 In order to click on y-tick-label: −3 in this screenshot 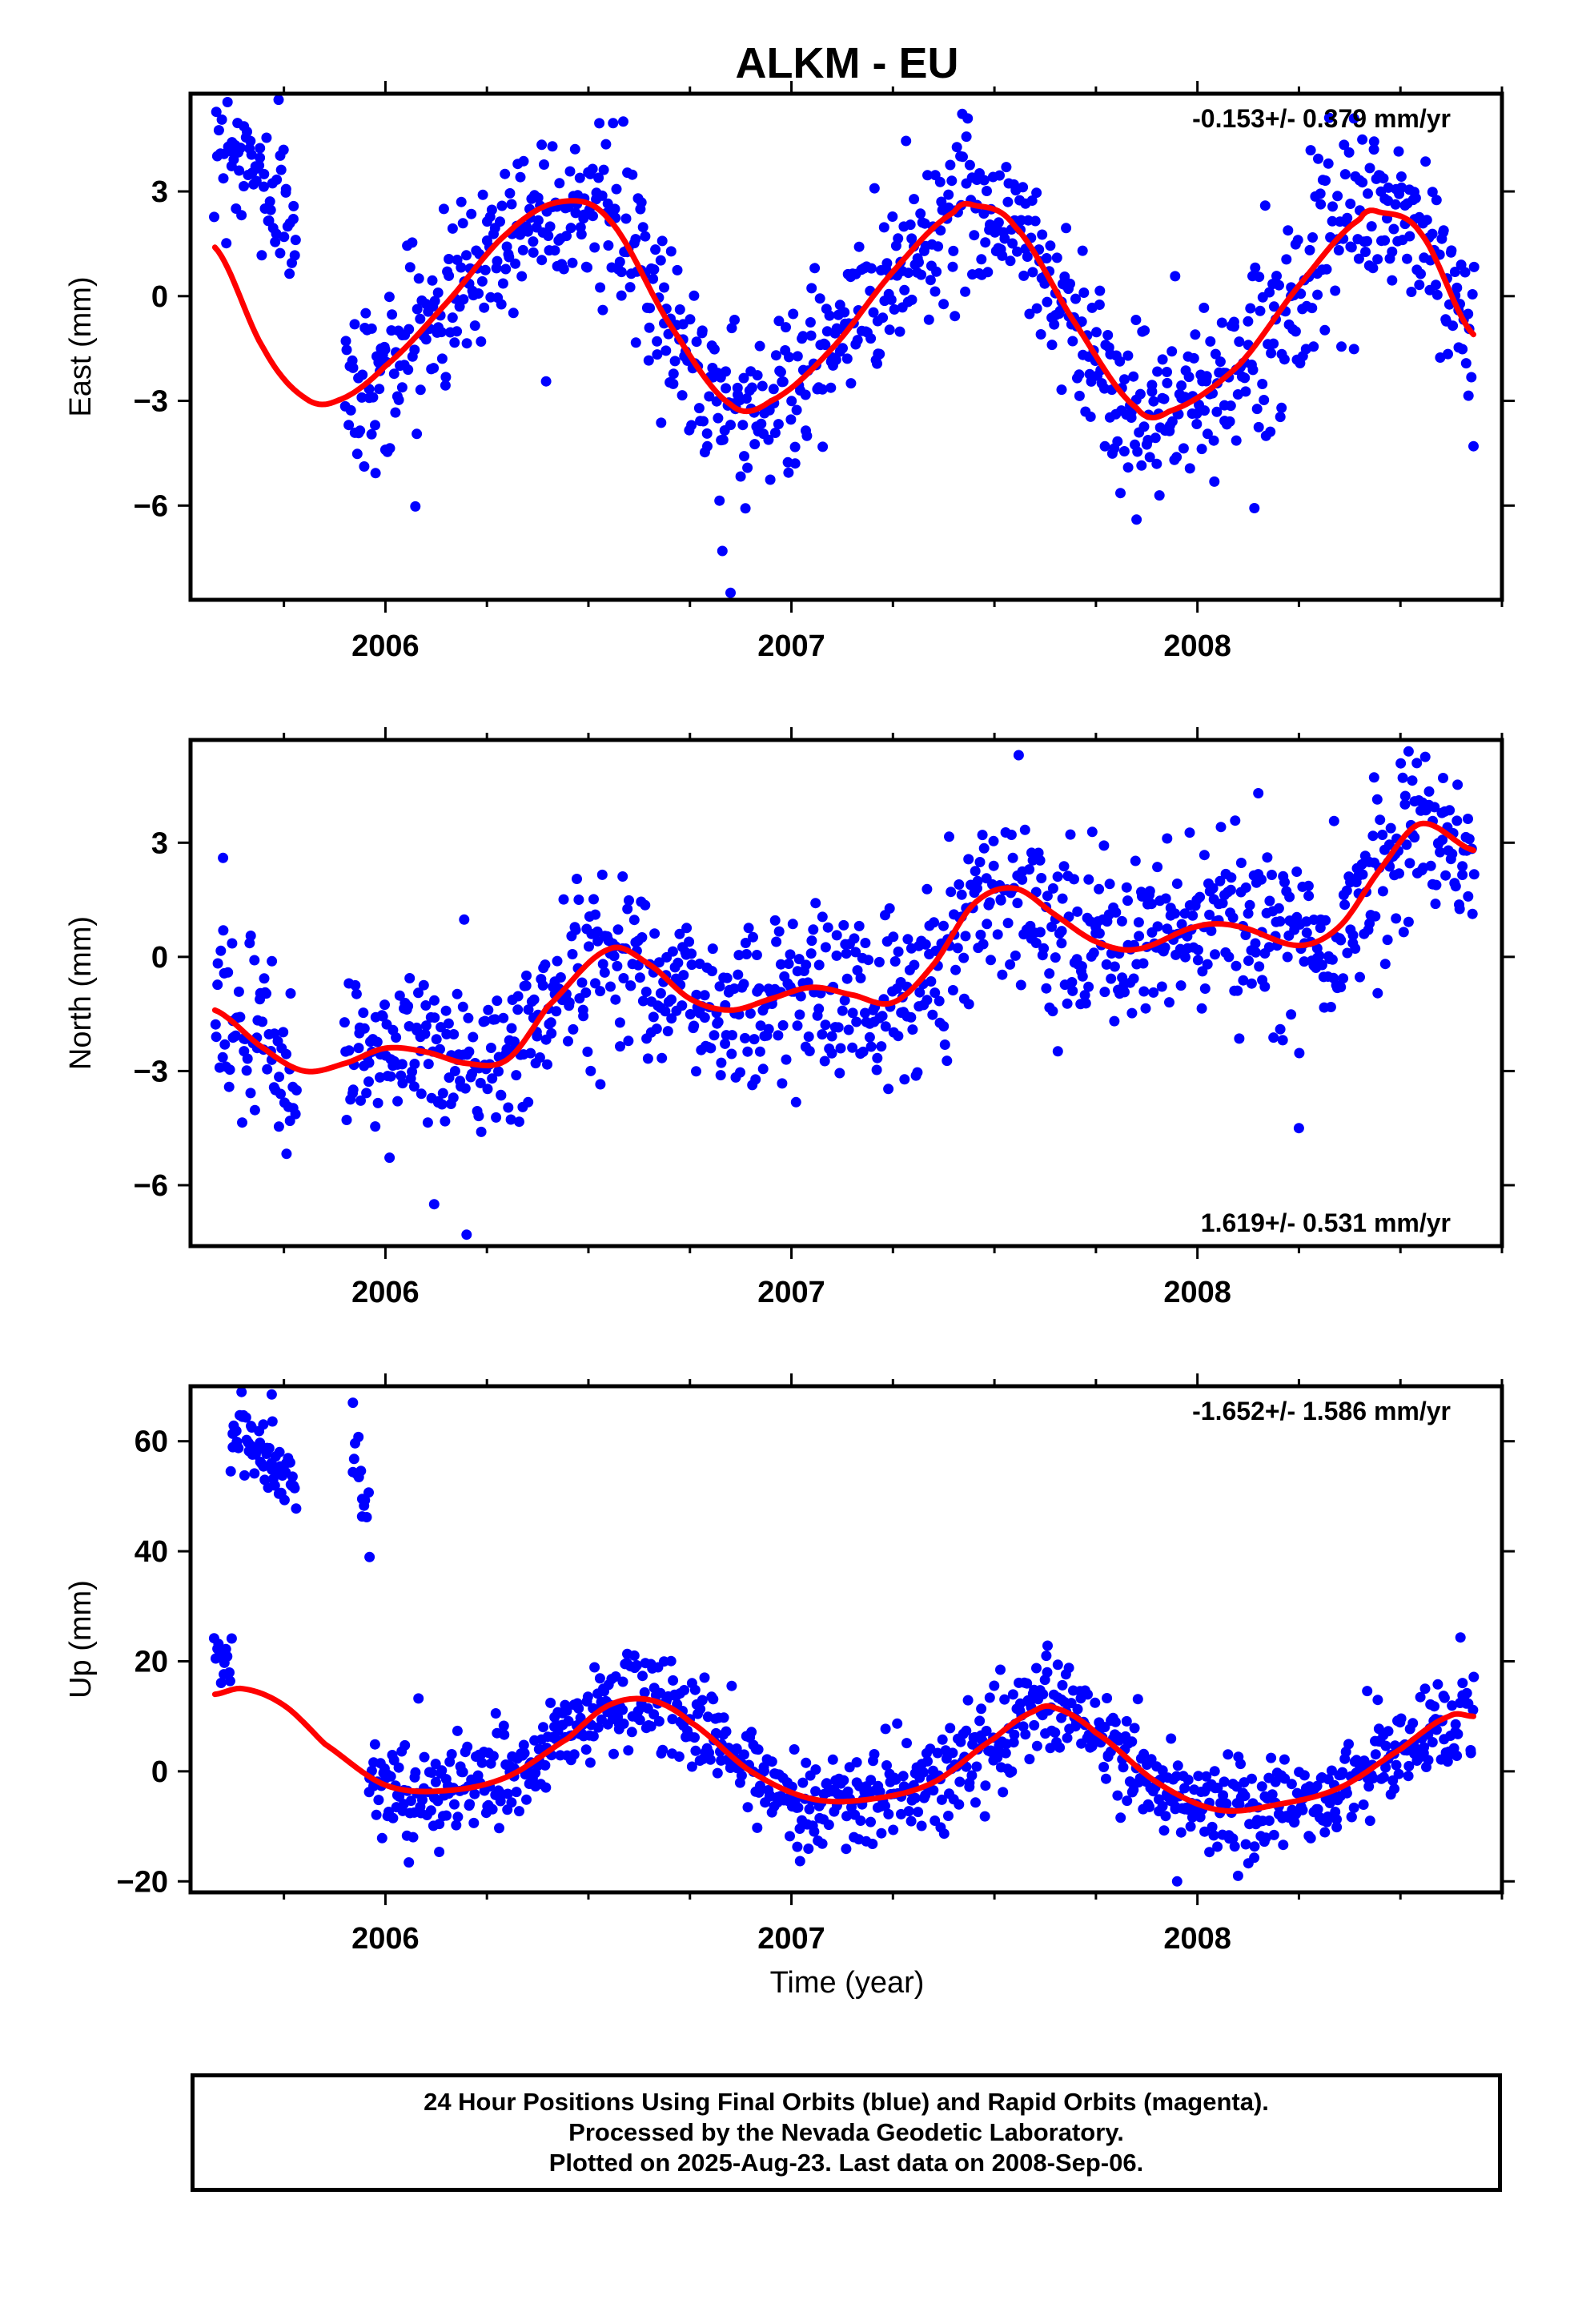, I will do `click(151, 1071)`.